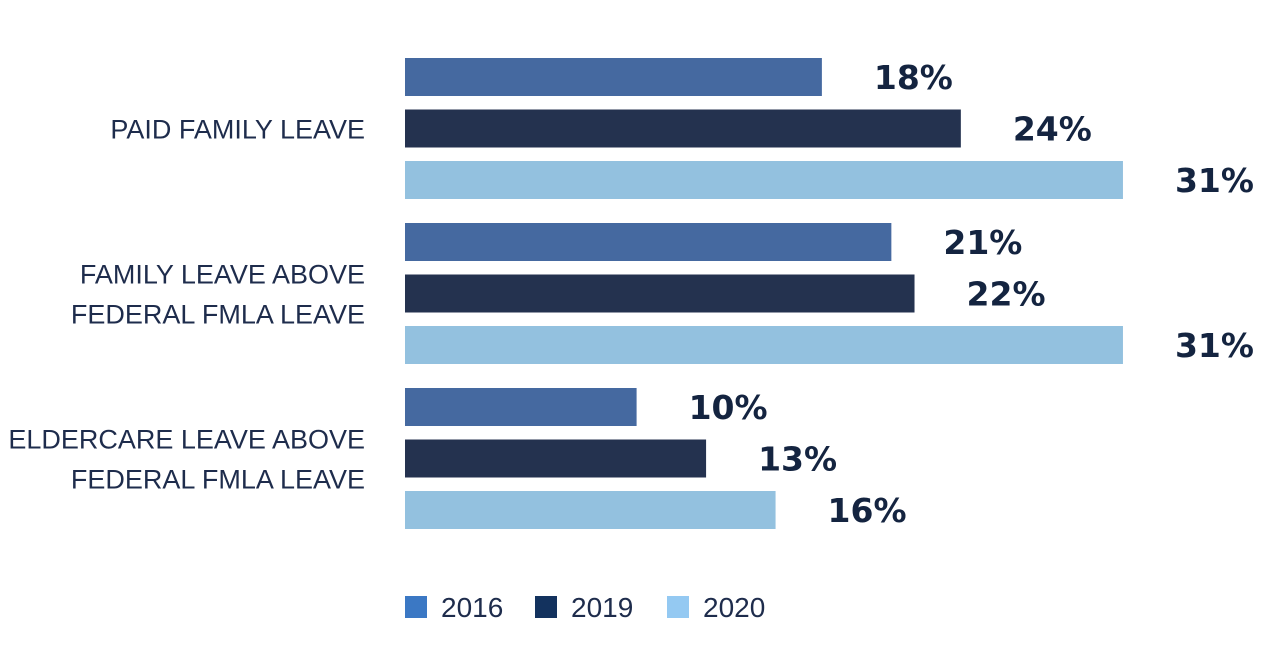 This screenshot has width=1279, height=653. I want to click on legend: 2016 2019 2020, so click(585, 607).